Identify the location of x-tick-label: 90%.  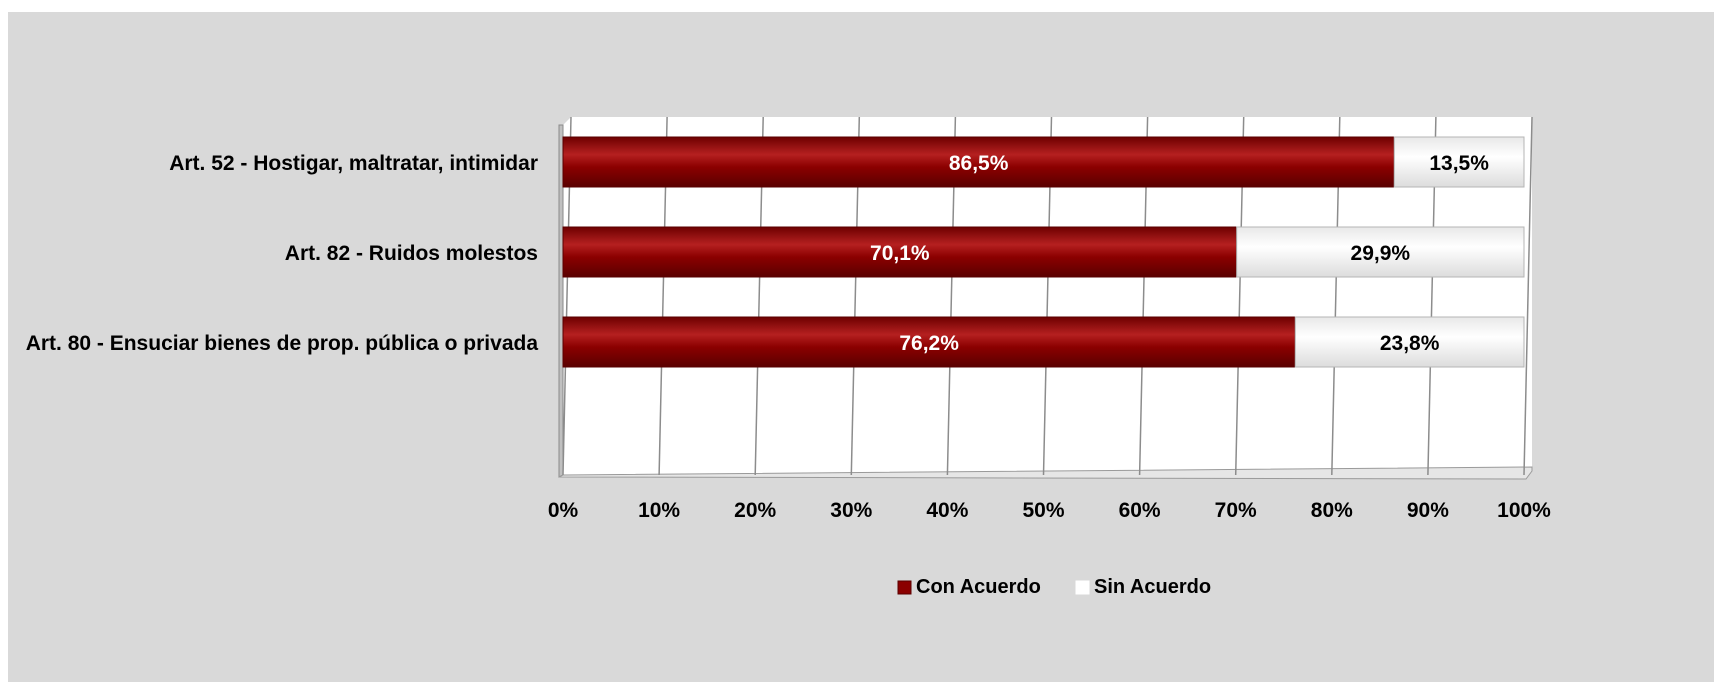
(1428, 510).